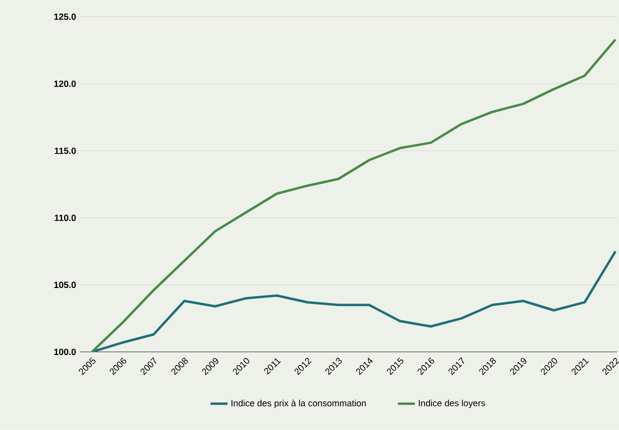 The image size is (619, 430). Describe the element at coordinates (299, 404) in the screenshot. I see `legend-label: Indice des prix à la consommation` at that location.